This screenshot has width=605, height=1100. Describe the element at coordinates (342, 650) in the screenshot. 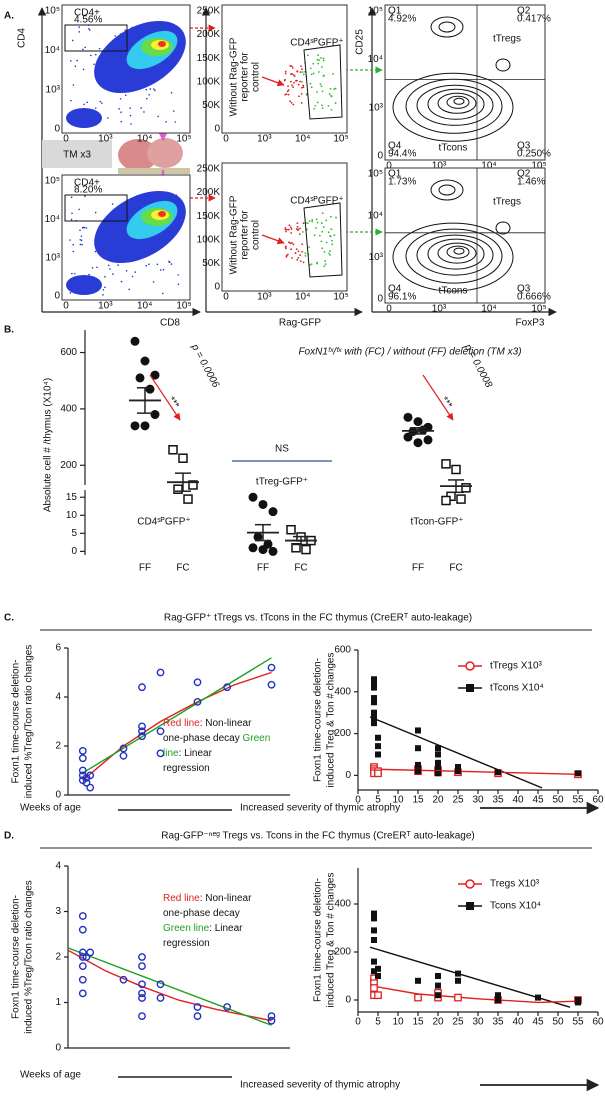

I see `y-tick-label: 600` at that location.